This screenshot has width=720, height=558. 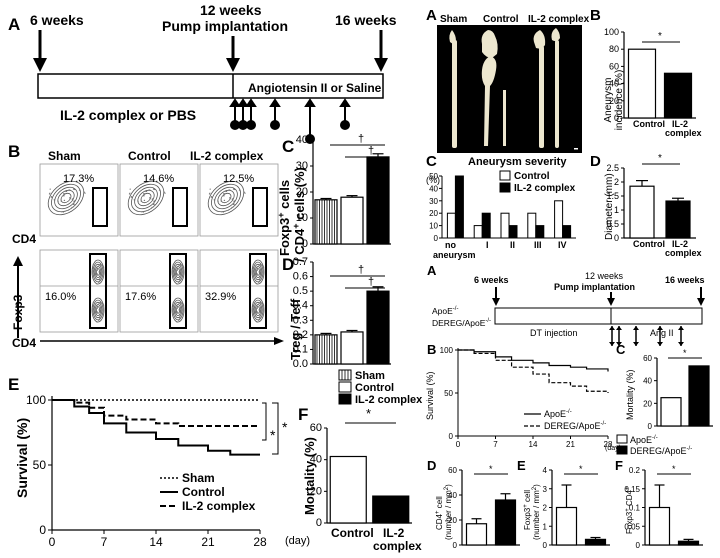 I want to click on sig-mark: †, so click(x=361, y=139).